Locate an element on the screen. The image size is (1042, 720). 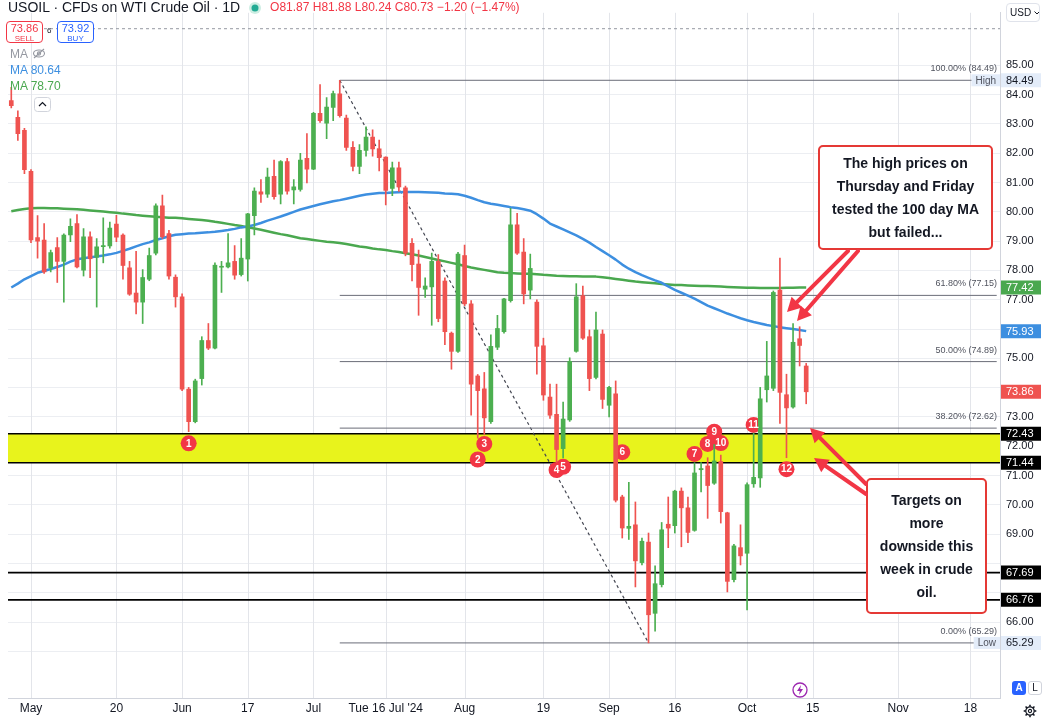
x-tick-label: 19 is located at coordinates (543, 707).